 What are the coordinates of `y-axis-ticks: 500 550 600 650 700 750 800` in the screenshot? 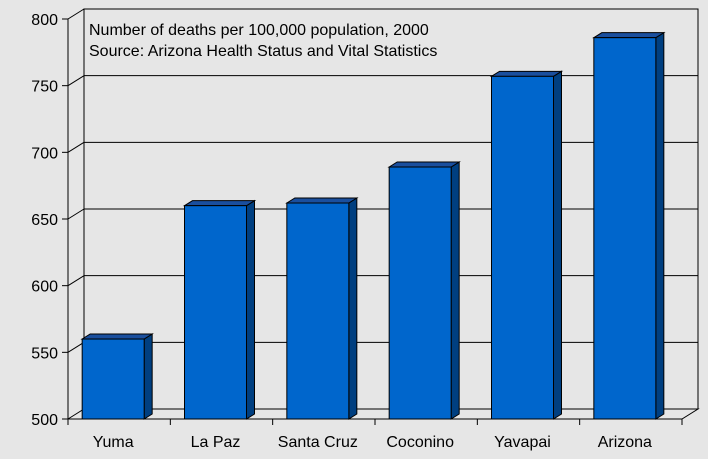 It's located at (44, 220).